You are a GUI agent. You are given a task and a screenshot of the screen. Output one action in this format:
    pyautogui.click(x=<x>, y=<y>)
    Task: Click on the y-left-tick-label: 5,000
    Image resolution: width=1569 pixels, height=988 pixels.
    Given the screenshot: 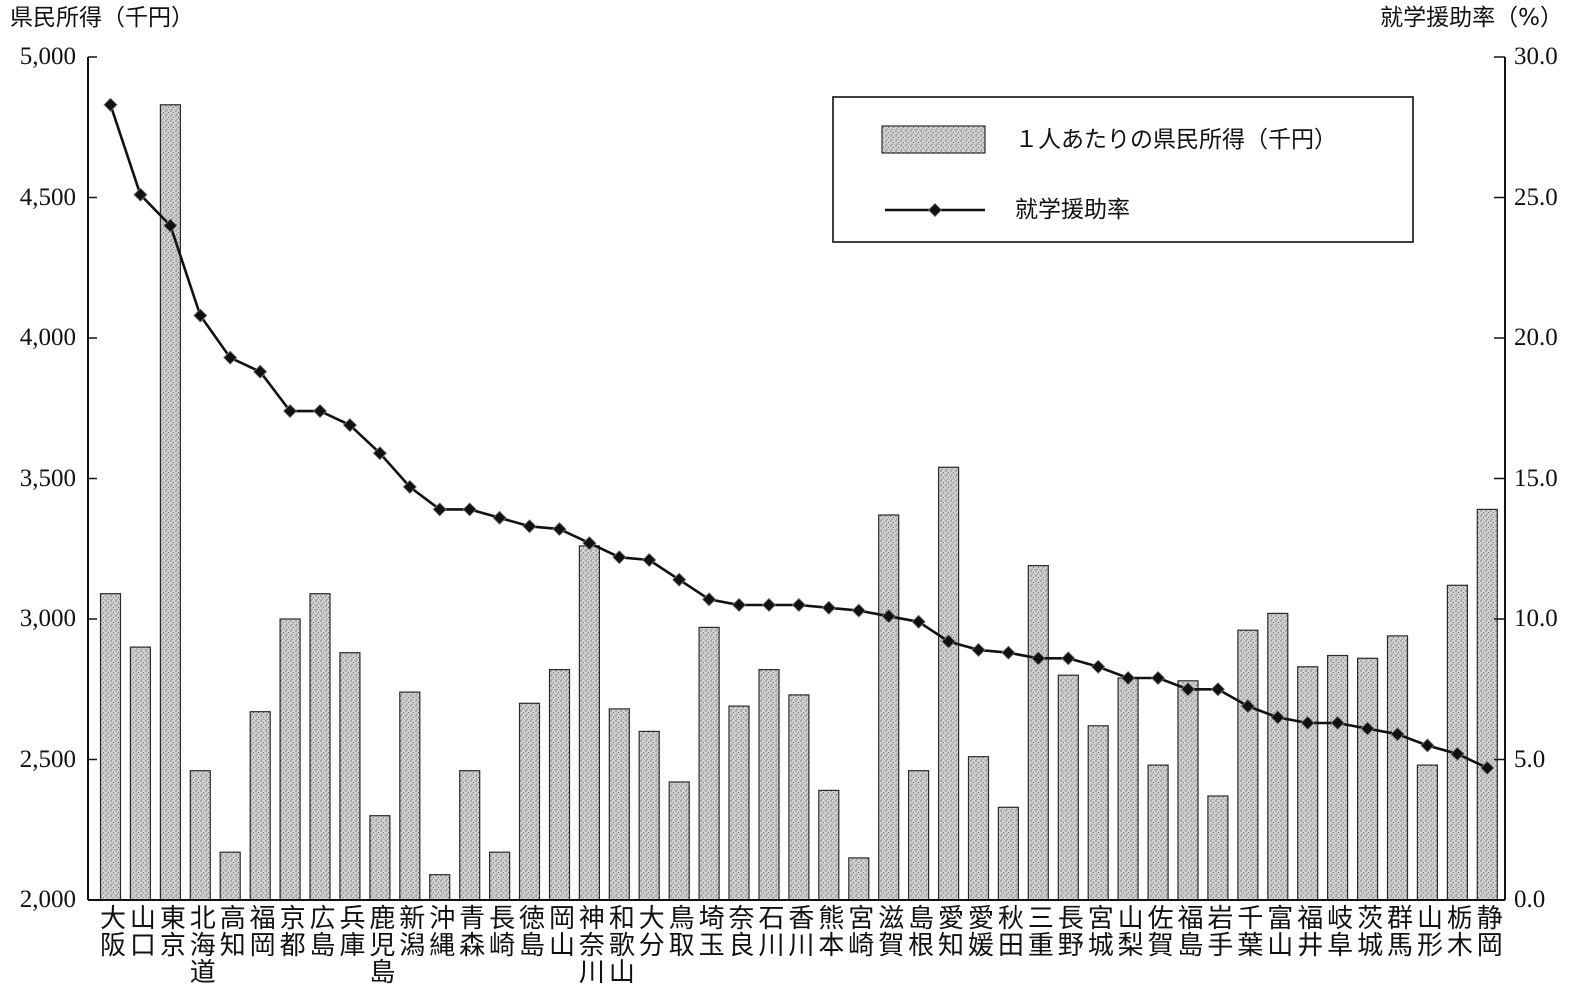 What is the action you would take?
    pyautogui.click(x=47, y=56)
    